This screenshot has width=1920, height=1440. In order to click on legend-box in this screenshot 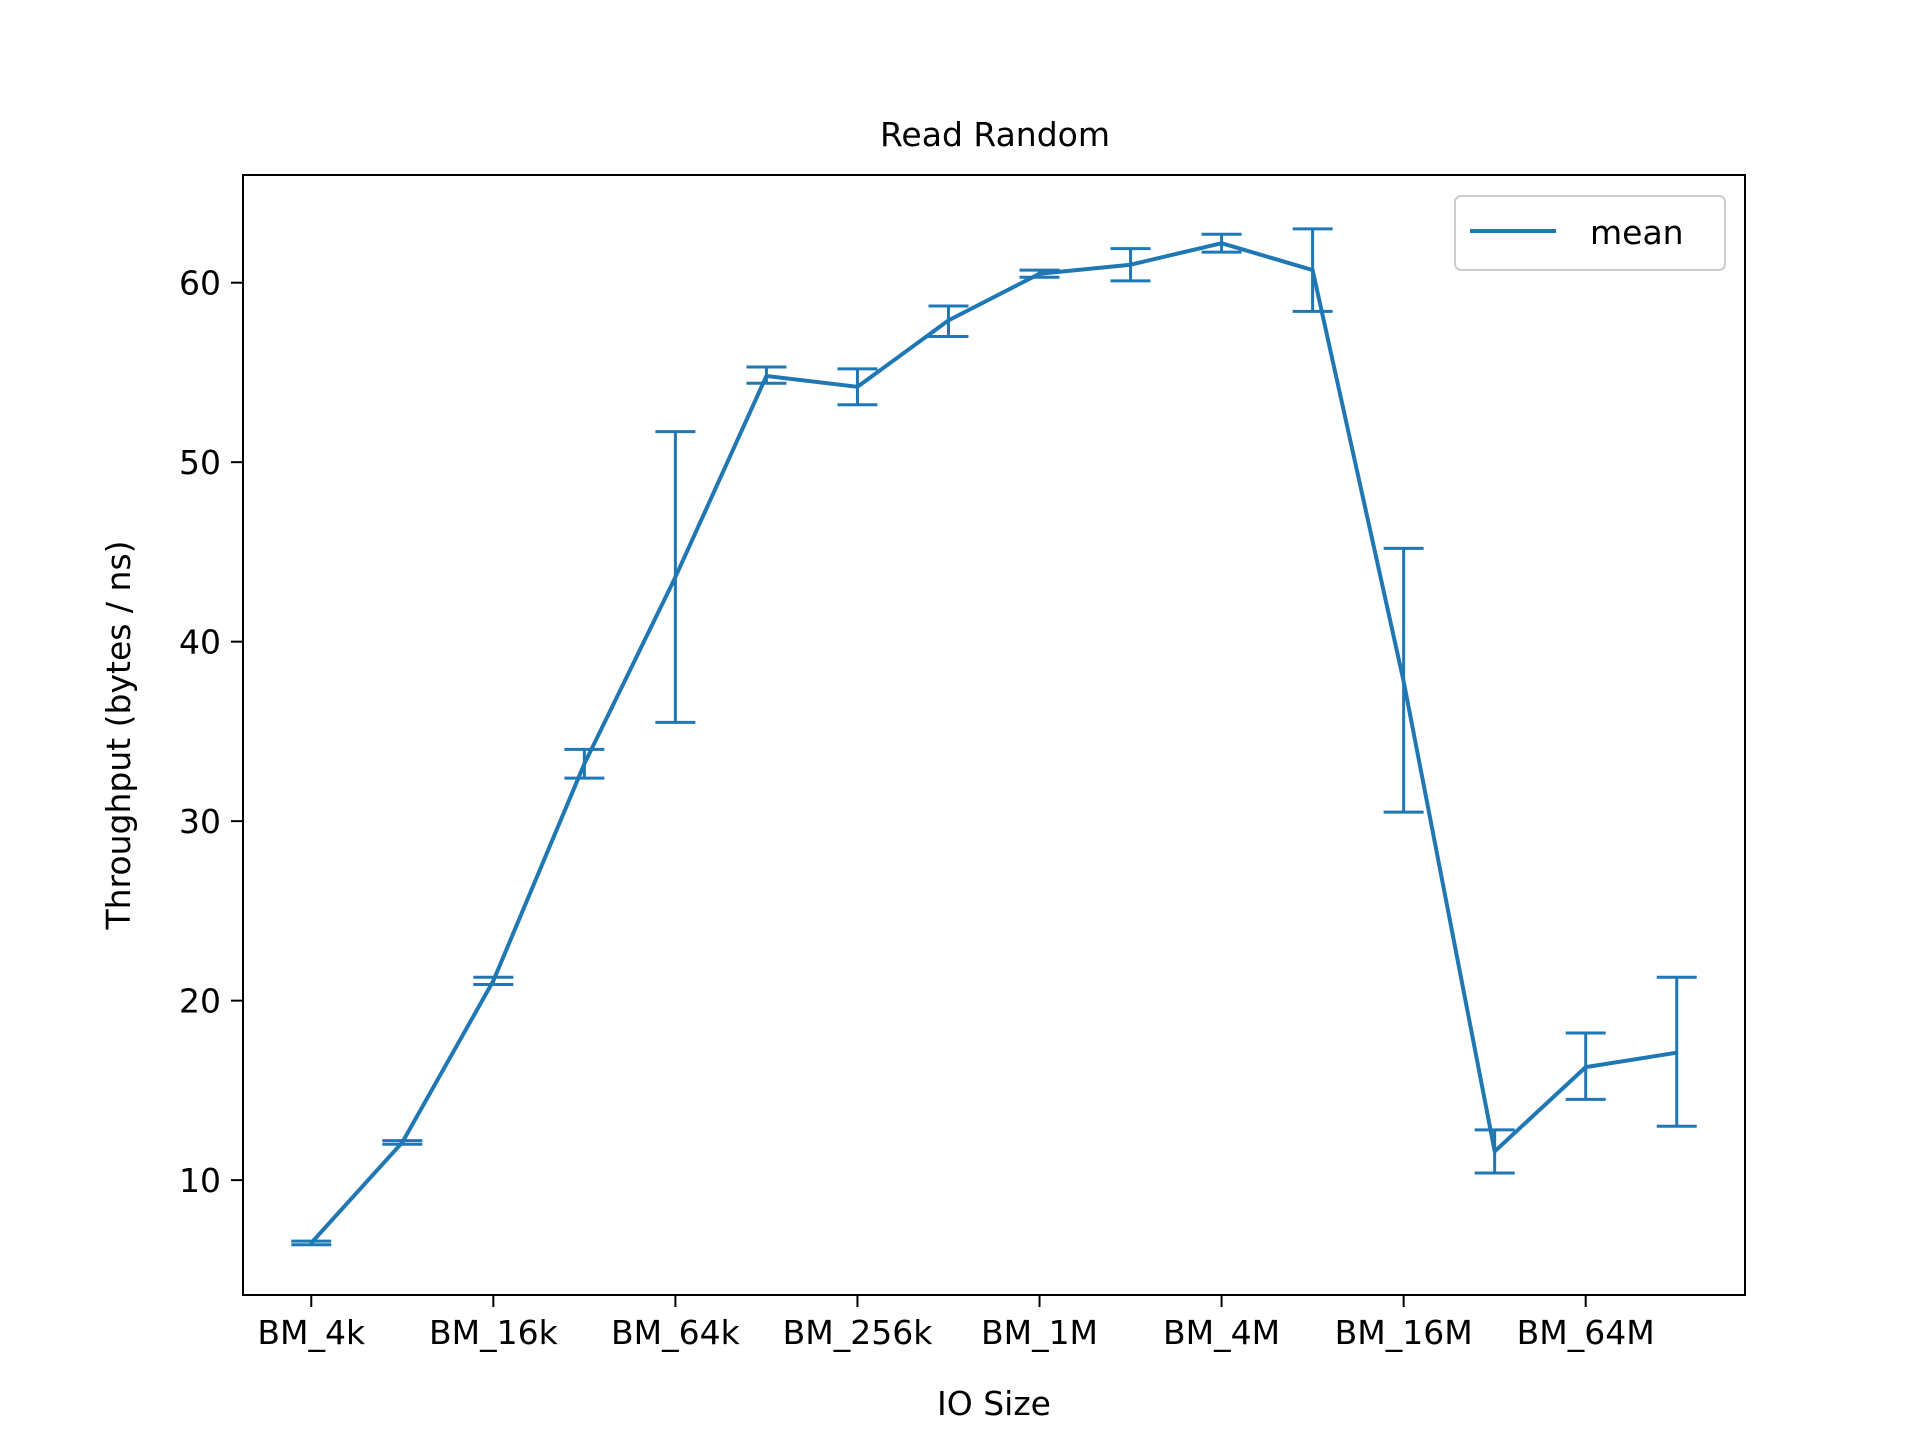, I will do `click(1590, 233)`.